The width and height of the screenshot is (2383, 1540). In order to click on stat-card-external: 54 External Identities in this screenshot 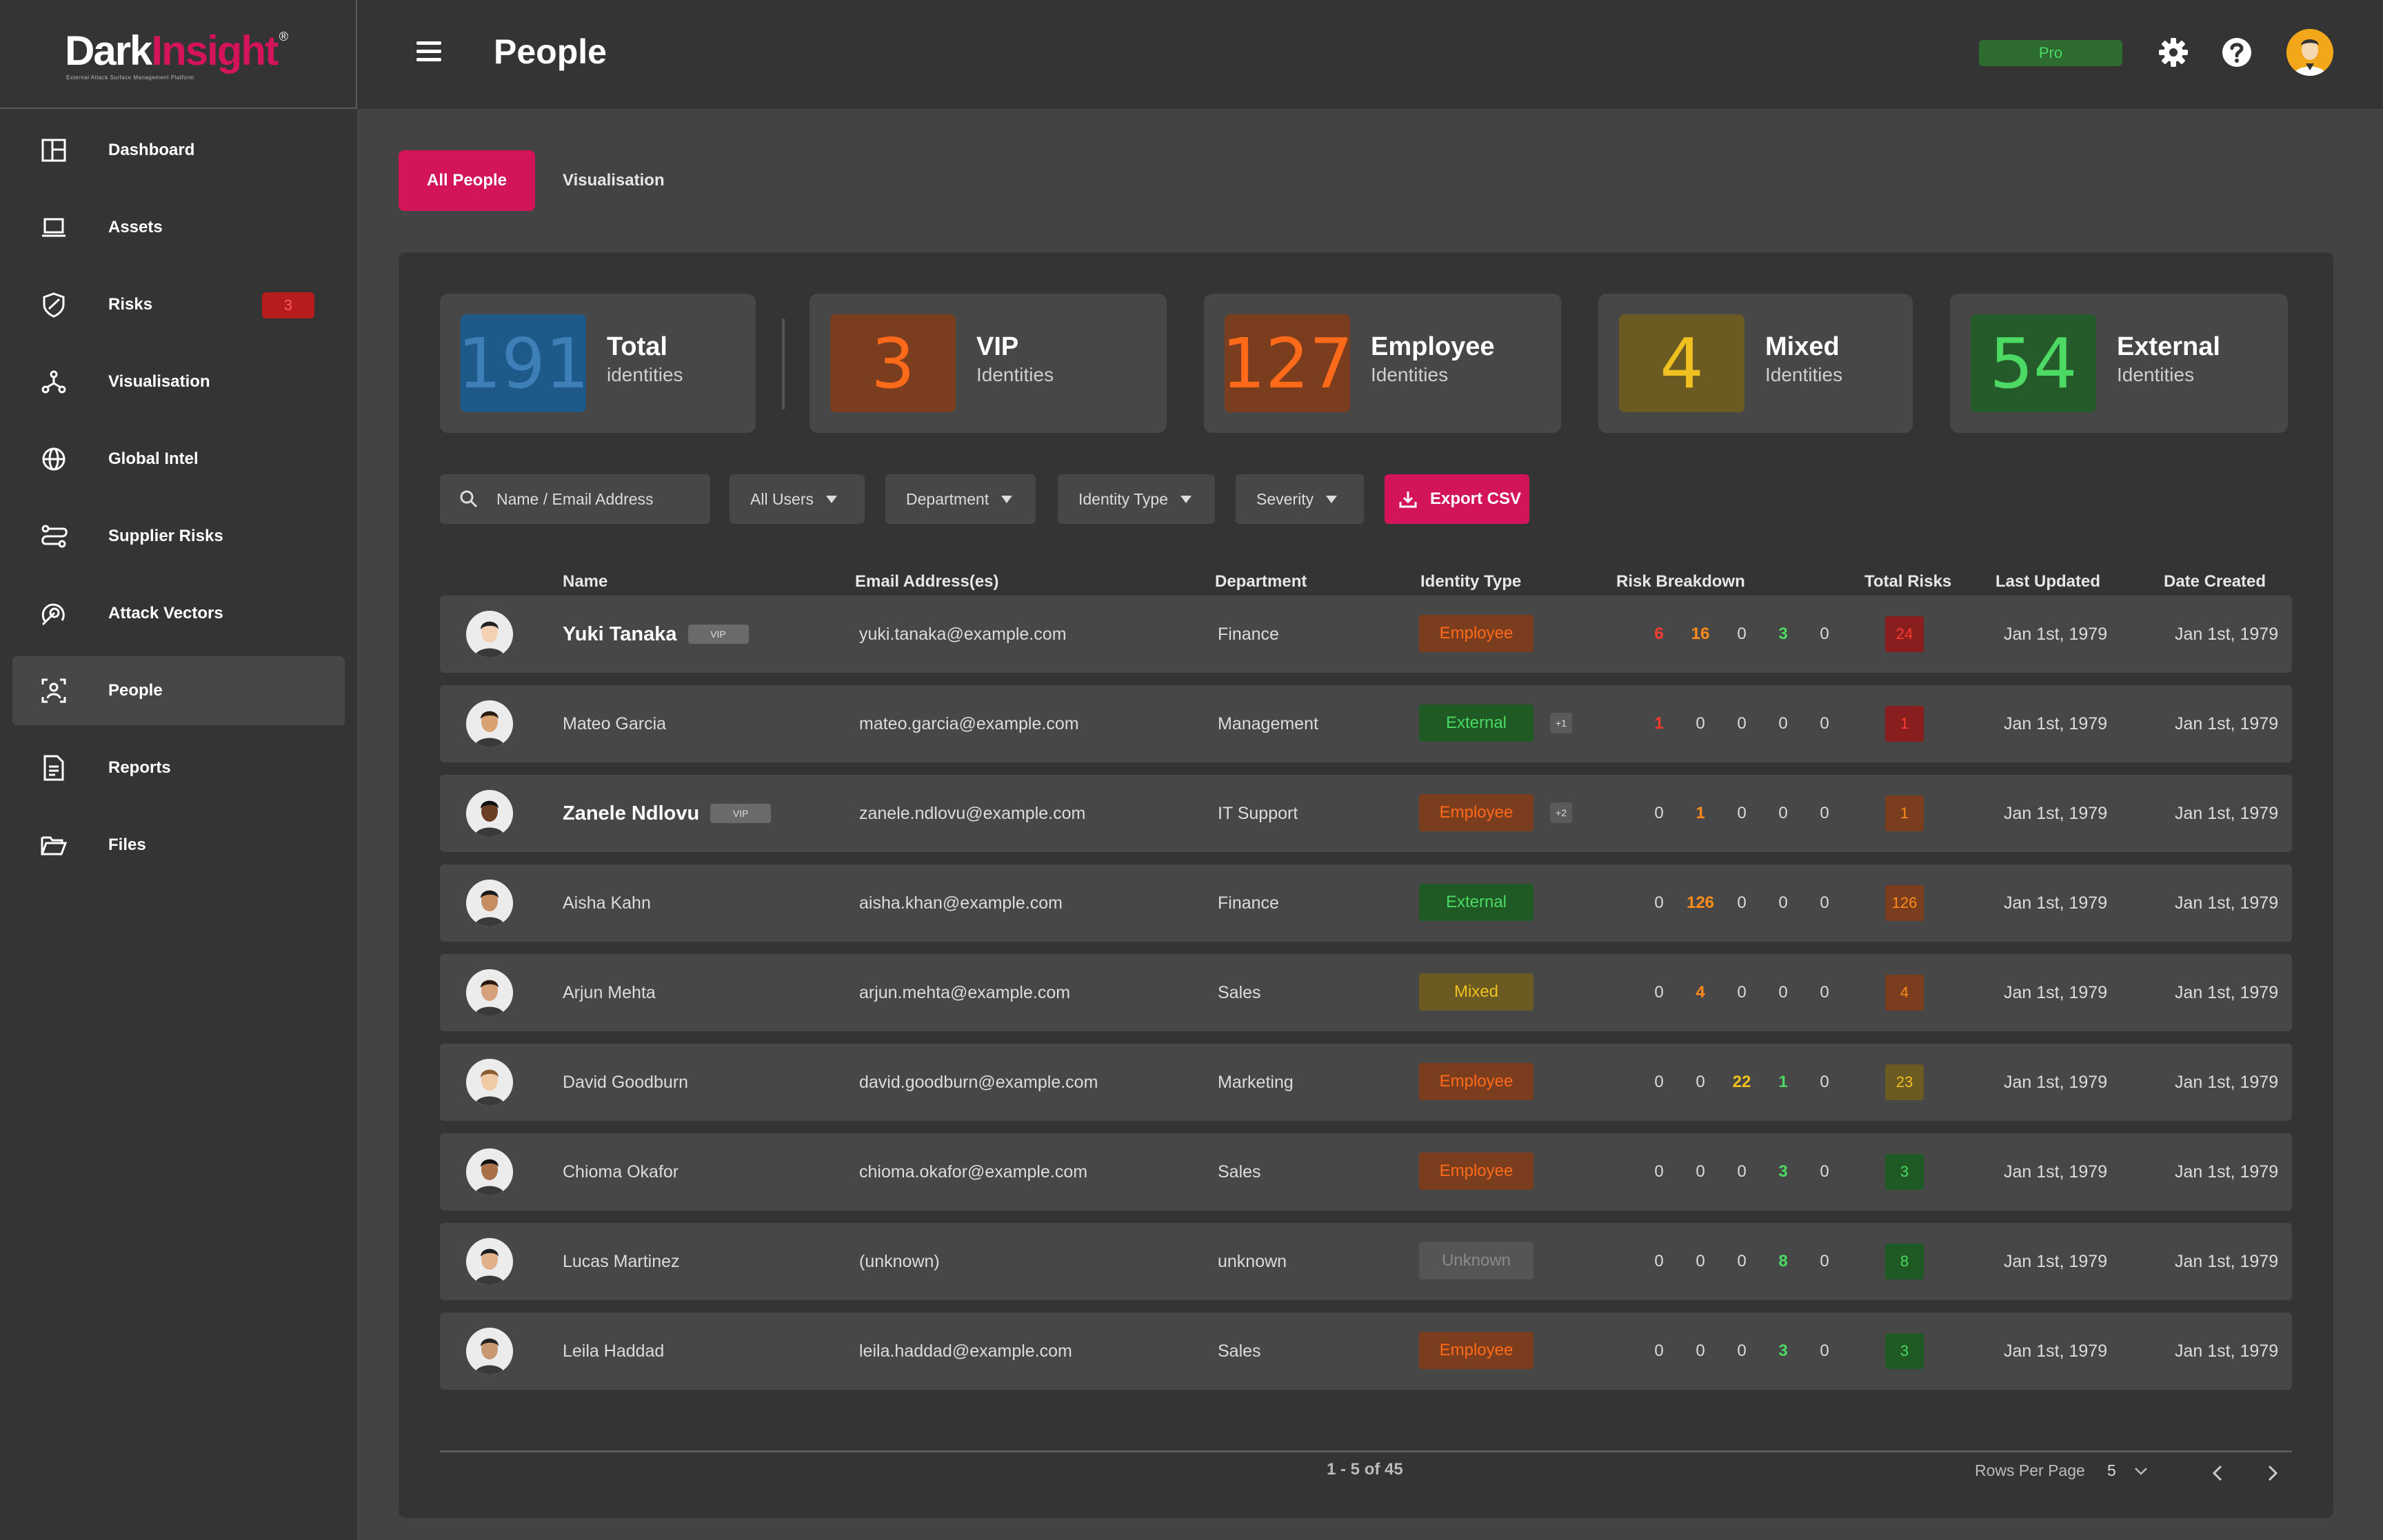, I will do `click(2119, 364)`.